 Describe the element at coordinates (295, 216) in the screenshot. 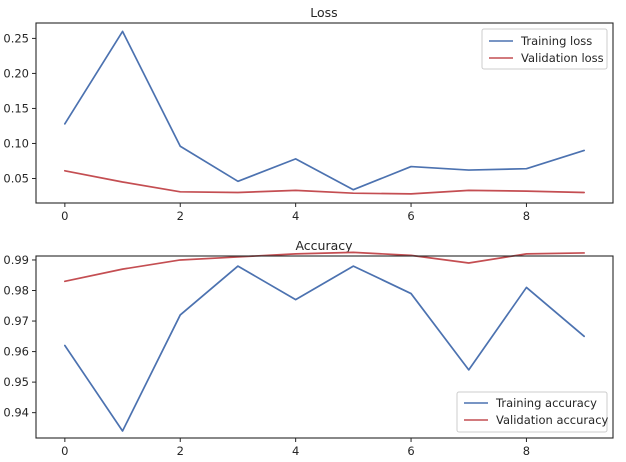

I see `loss-x-tick-label: 4` at that location.